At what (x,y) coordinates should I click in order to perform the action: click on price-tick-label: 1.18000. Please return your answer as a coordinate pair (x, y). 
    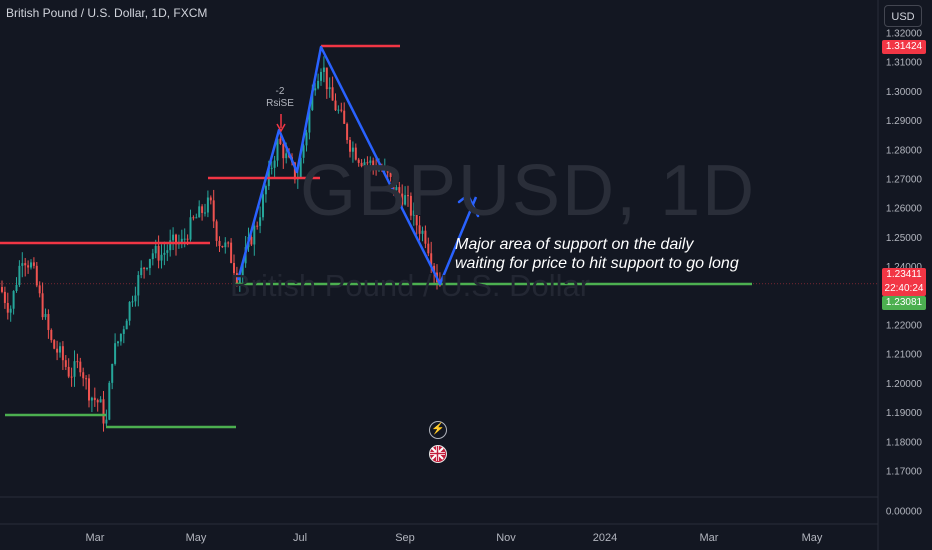
    Looking at the image, I should click on (904, 442).